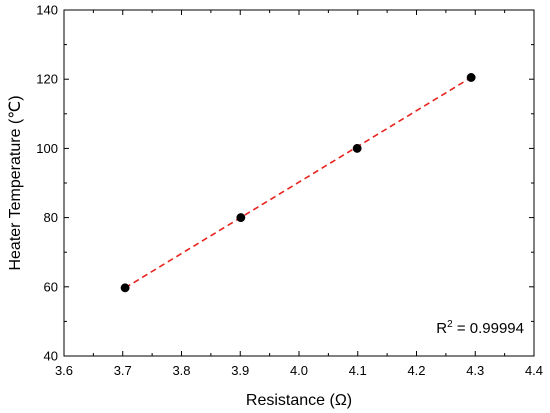 This screenshot has width=550, height=413. What do you see at coordinates (416, 370) in the screenshot?
I see `x-tick-label: 4.2` at bounding box center [416, 370].